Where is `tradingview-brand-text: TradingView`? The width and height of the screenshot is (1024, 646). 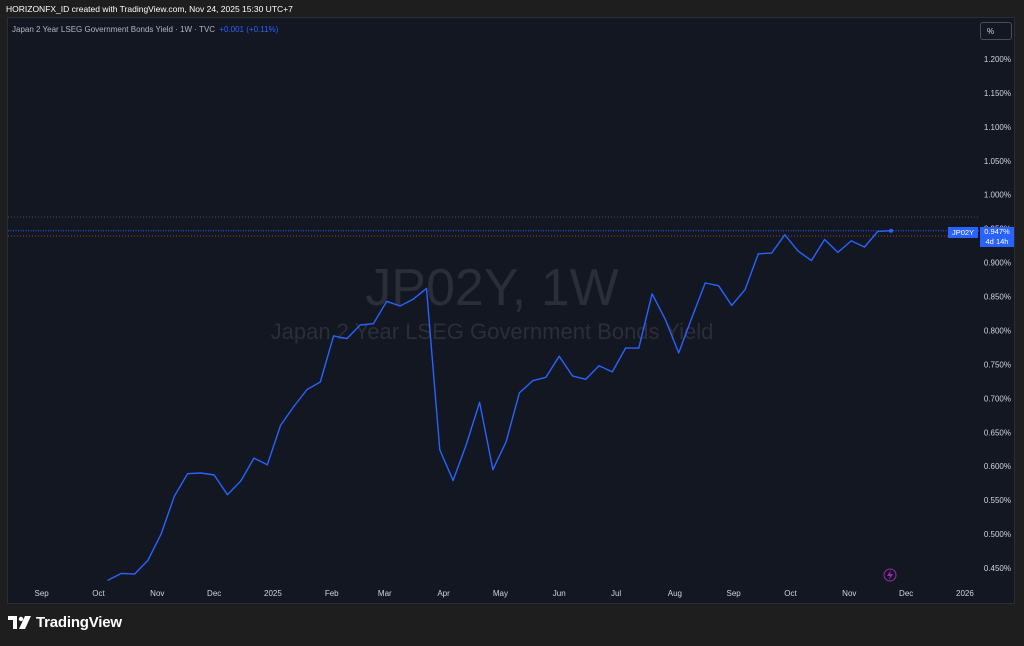 tradingview-brand-text: TradingView is located at coordinates (79, 622).